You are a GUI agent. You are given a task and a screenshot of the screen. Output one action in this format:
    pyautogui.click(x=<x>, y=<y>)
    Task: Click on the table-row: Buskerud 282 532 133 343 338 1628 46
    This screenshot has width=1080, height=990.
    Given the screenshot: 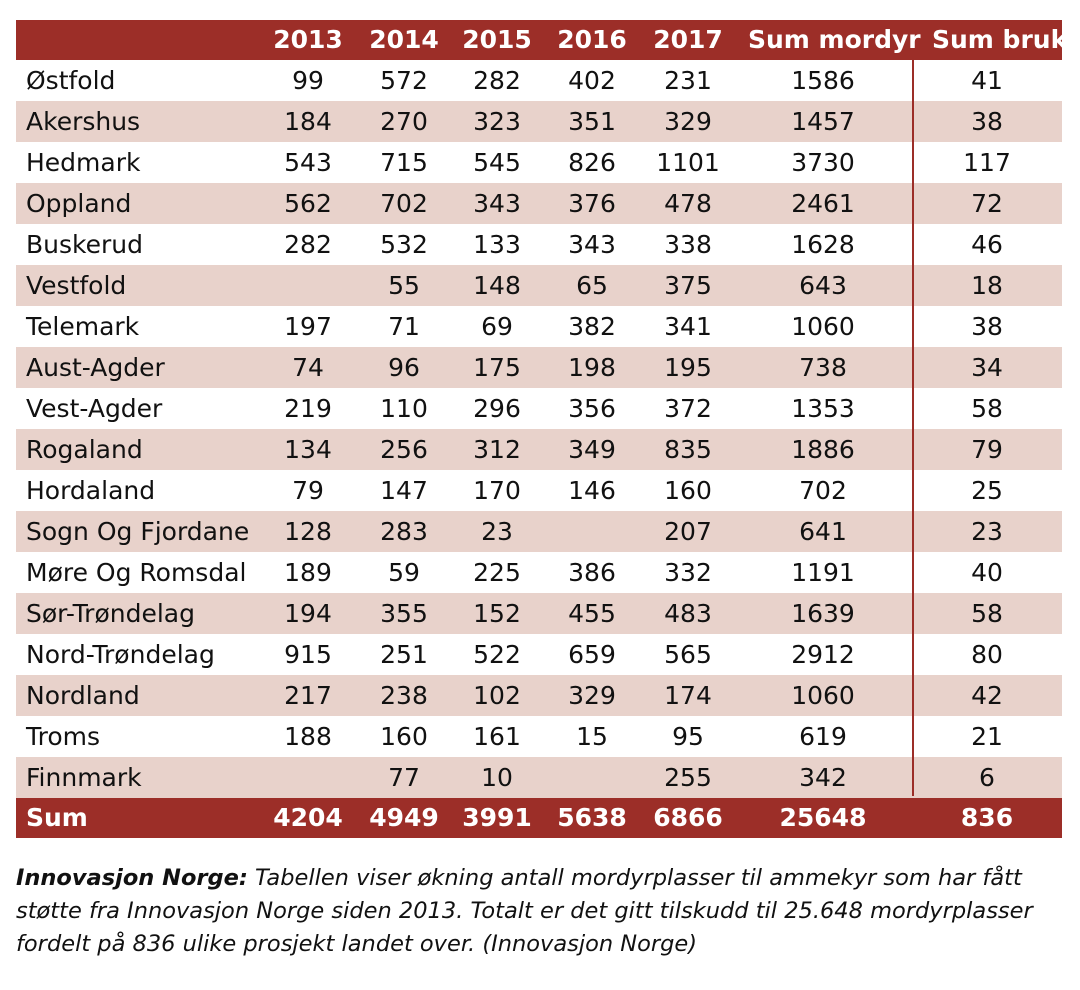 What is the action you would take?
    pyautogui.click(x=539, y=244)
    